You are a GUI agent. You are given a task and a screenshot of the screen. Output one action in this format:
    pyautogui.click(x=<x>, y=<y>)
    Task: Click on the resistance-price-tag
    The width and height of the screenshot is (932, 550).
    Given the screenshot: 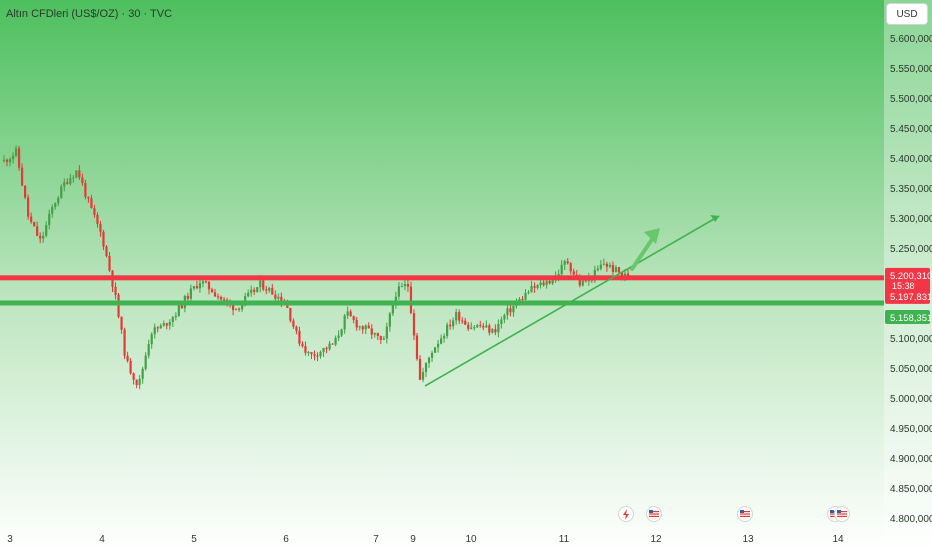 What is the action you would take?
    pyautogui.click(x=907, y=285)
    